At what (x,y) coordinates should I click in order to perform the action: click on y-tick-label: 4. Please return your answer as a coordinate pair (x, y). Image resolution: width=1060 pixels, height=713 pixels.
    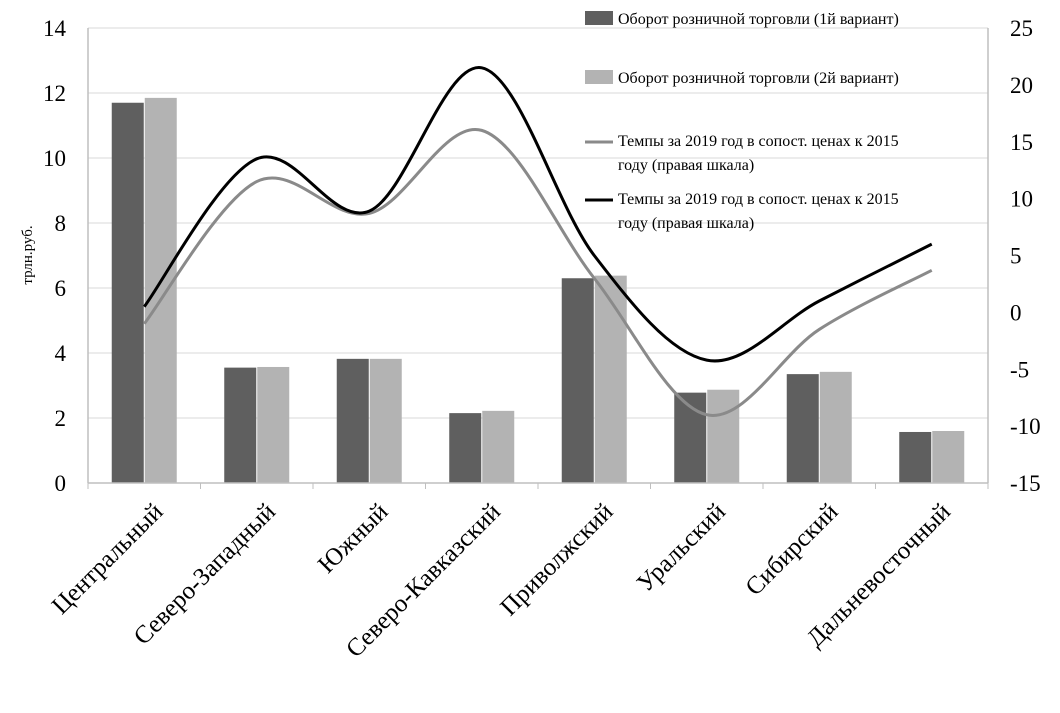
    Looking at the image, I should click on (61, 353).